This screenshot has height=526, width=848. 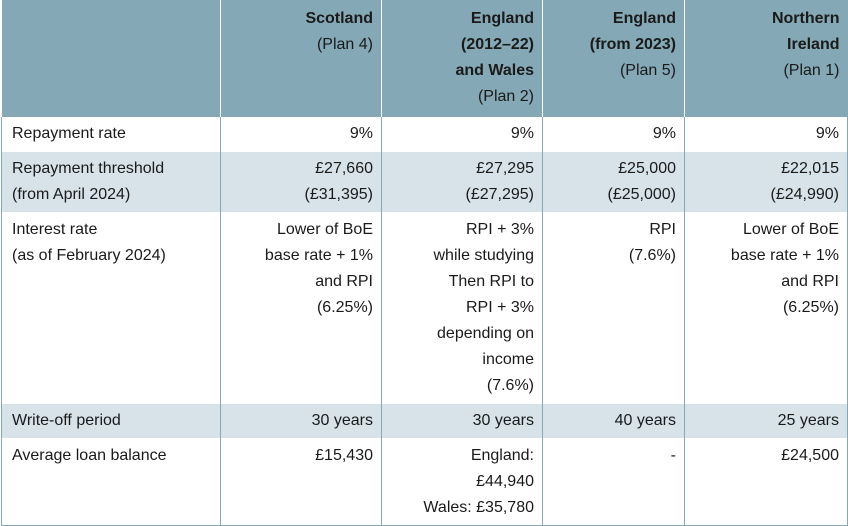 What do you see at coordinates (462, 482) in the screenshot?
I see `cell-england-wales: England: £44,940 Wales: £35,780` at bounding box center [462, 482].